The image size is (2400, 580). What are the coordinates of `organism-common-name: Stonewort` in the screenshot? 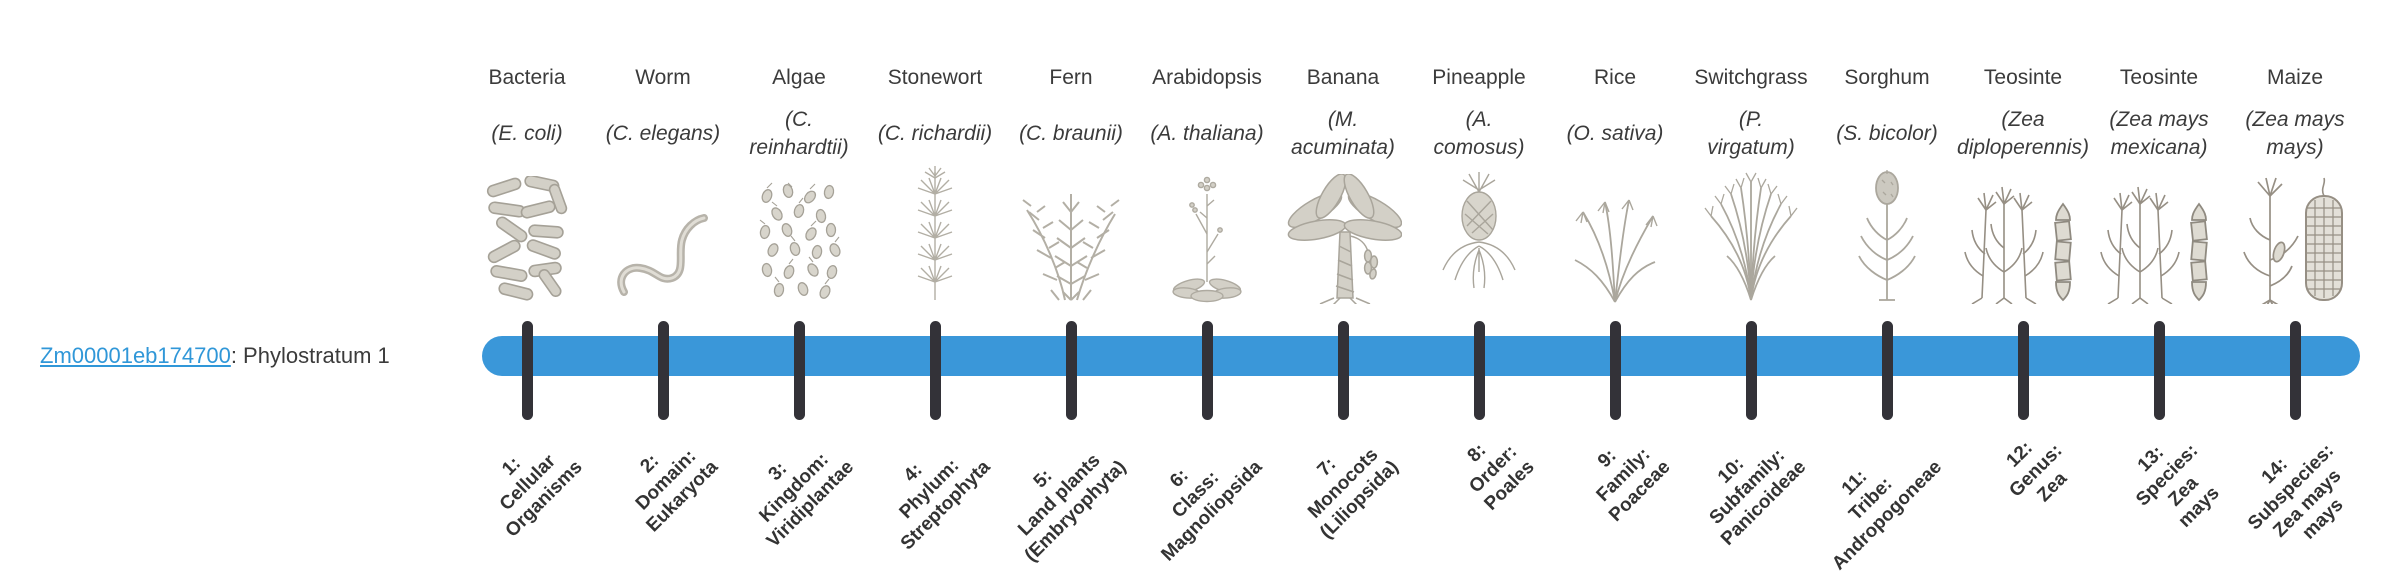 It's located at (935, 77).